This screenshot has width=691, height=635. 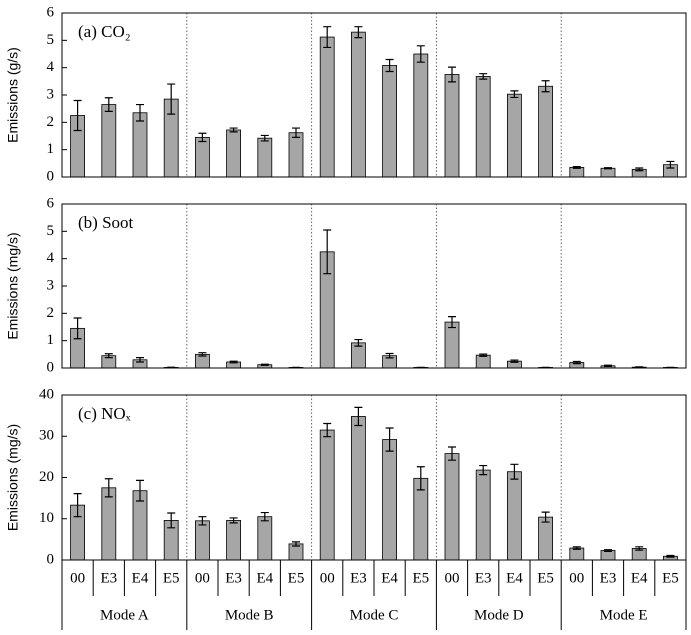 What do you see at coordinates (46, 477) in the screenshot?
I see `y-tick-label: 20` at bounding box center [46, 477].